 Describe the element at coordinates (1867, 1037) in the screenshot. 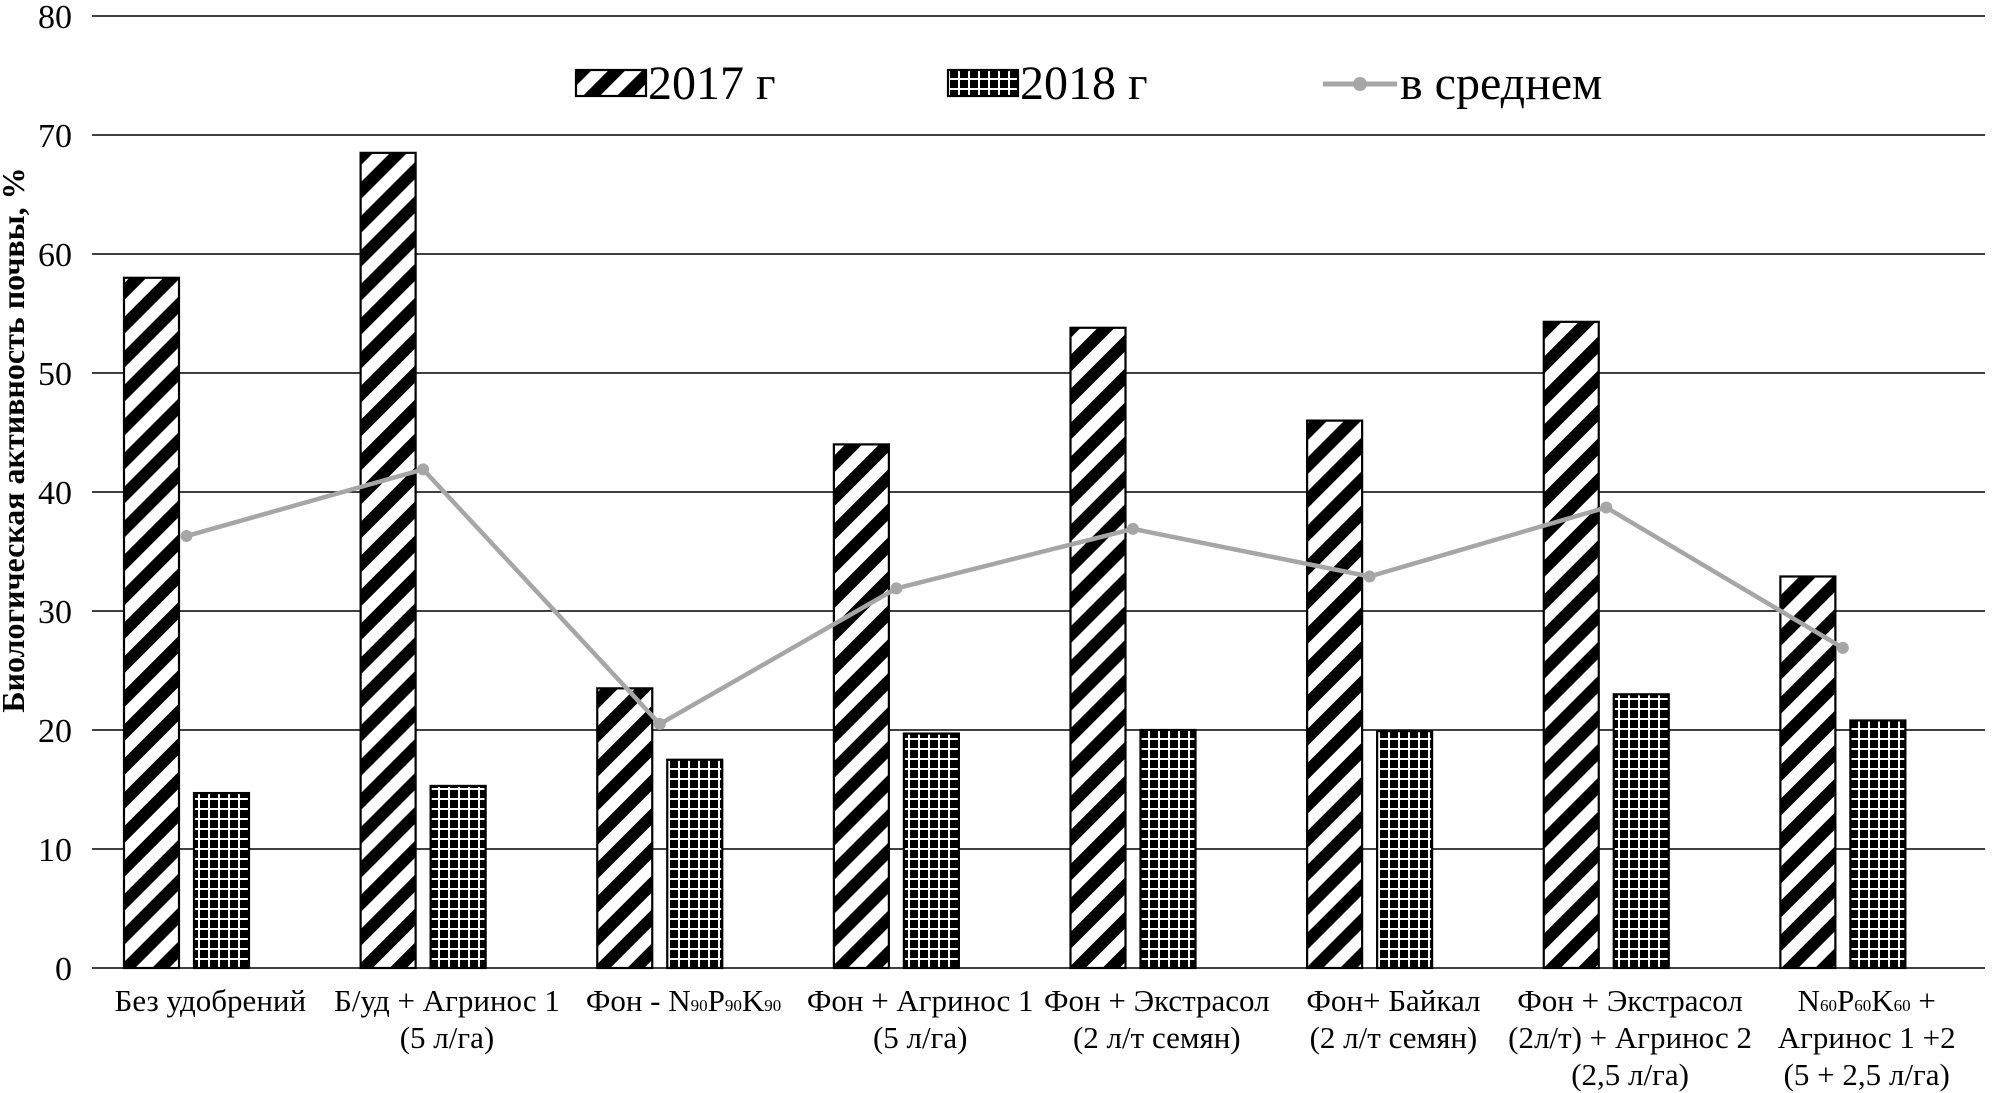

I see `x-category-label: N60P60K60 + Агринос 1 +2 (5 + 2,5 л/га)` at that location.